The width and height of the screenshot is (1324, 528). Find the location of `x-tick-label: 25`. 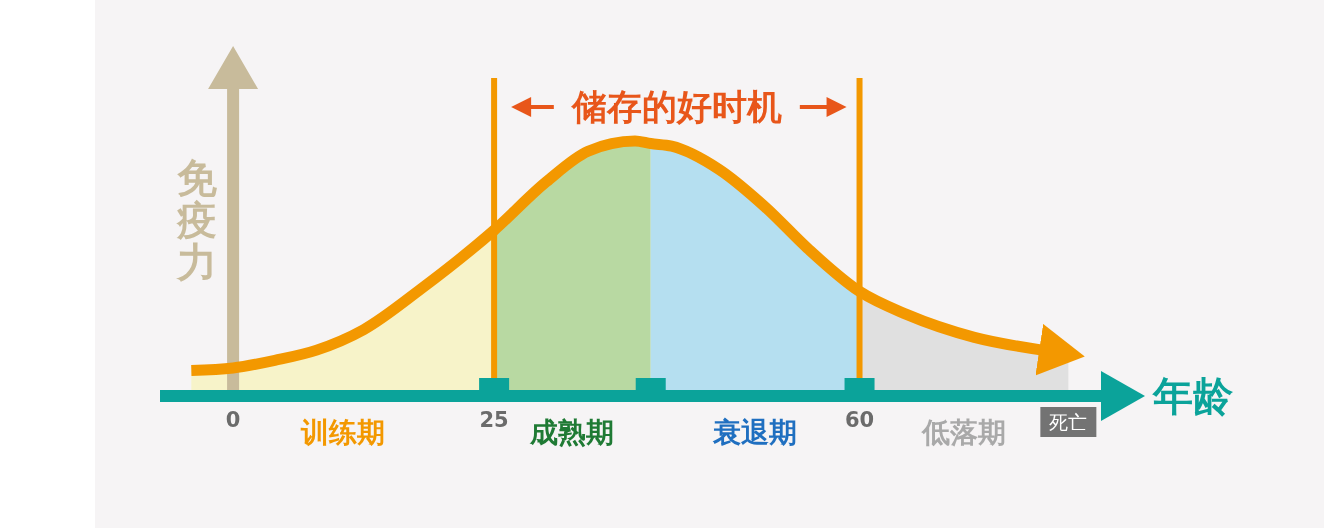

x-tick-label: 25 is located at coordinates (494, 420).